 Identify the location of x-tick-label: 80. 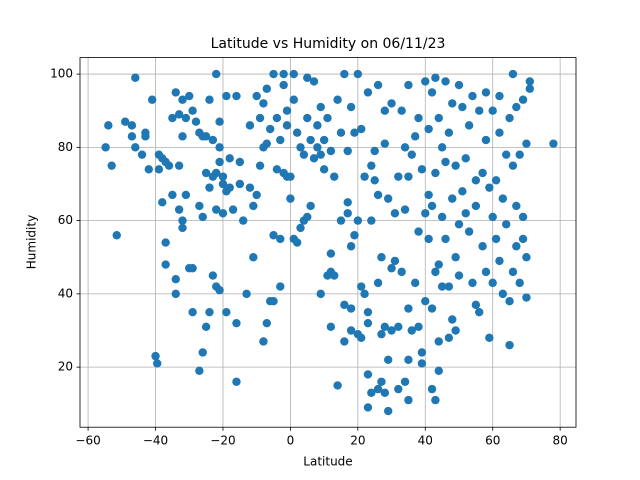
(560, 441).